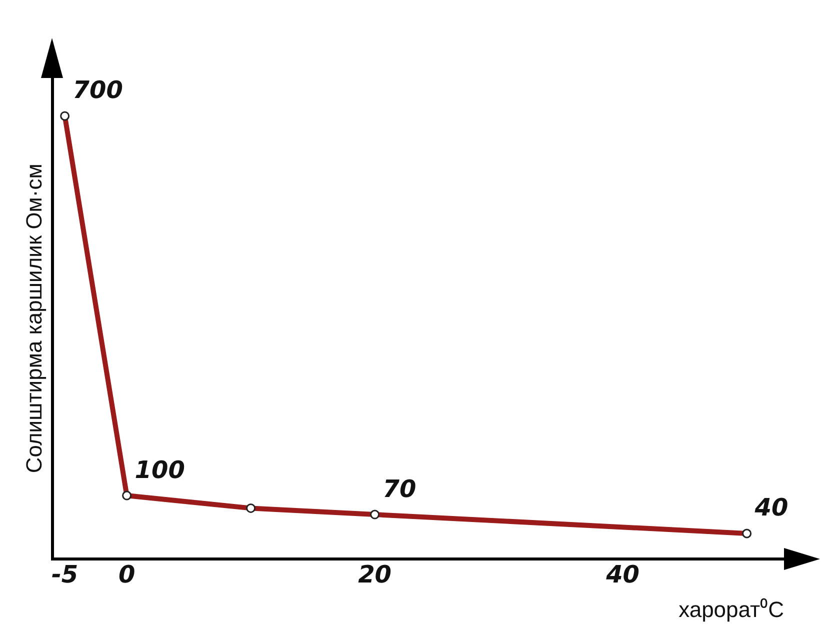 The width and height of the screenshot is (832, 639). What do you see at coordinates (159, 470) in the screenshot?
I see `data-label: 100` at bounding box center [159, 470].